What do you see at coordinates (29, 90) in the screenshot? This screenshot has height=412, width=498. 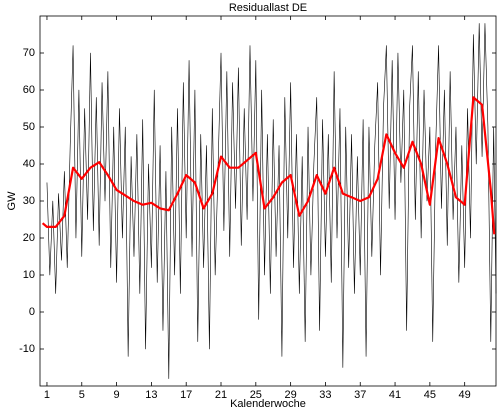 I see `y-tick-label: 60` at bounding box center [29, 90].